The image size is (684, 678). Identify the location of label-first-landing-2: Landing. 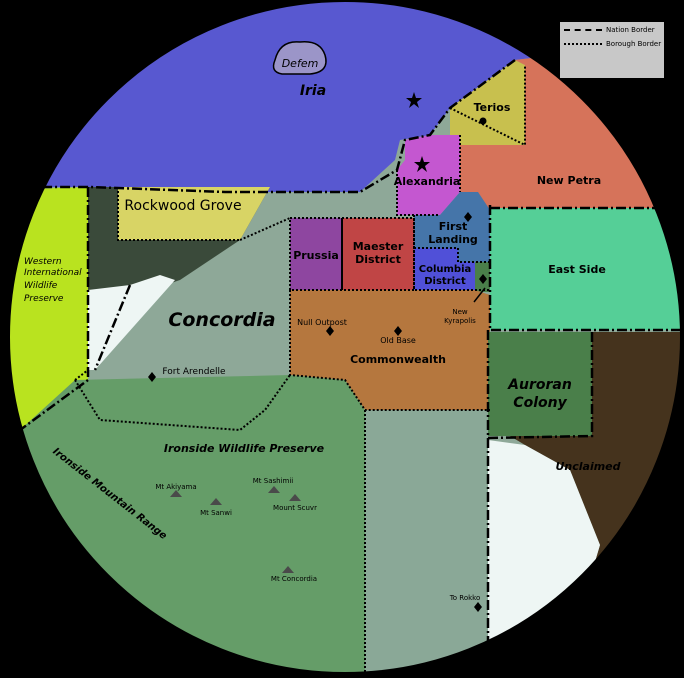
(453, 239).